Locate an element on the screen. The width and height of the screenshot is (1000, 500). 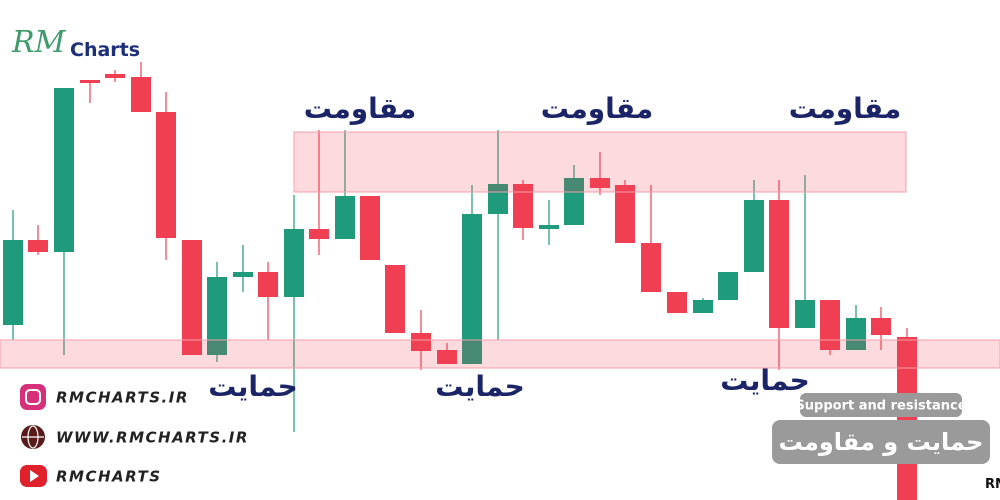
contact-text: RMCHARTS is located at coordinates (109, 477).